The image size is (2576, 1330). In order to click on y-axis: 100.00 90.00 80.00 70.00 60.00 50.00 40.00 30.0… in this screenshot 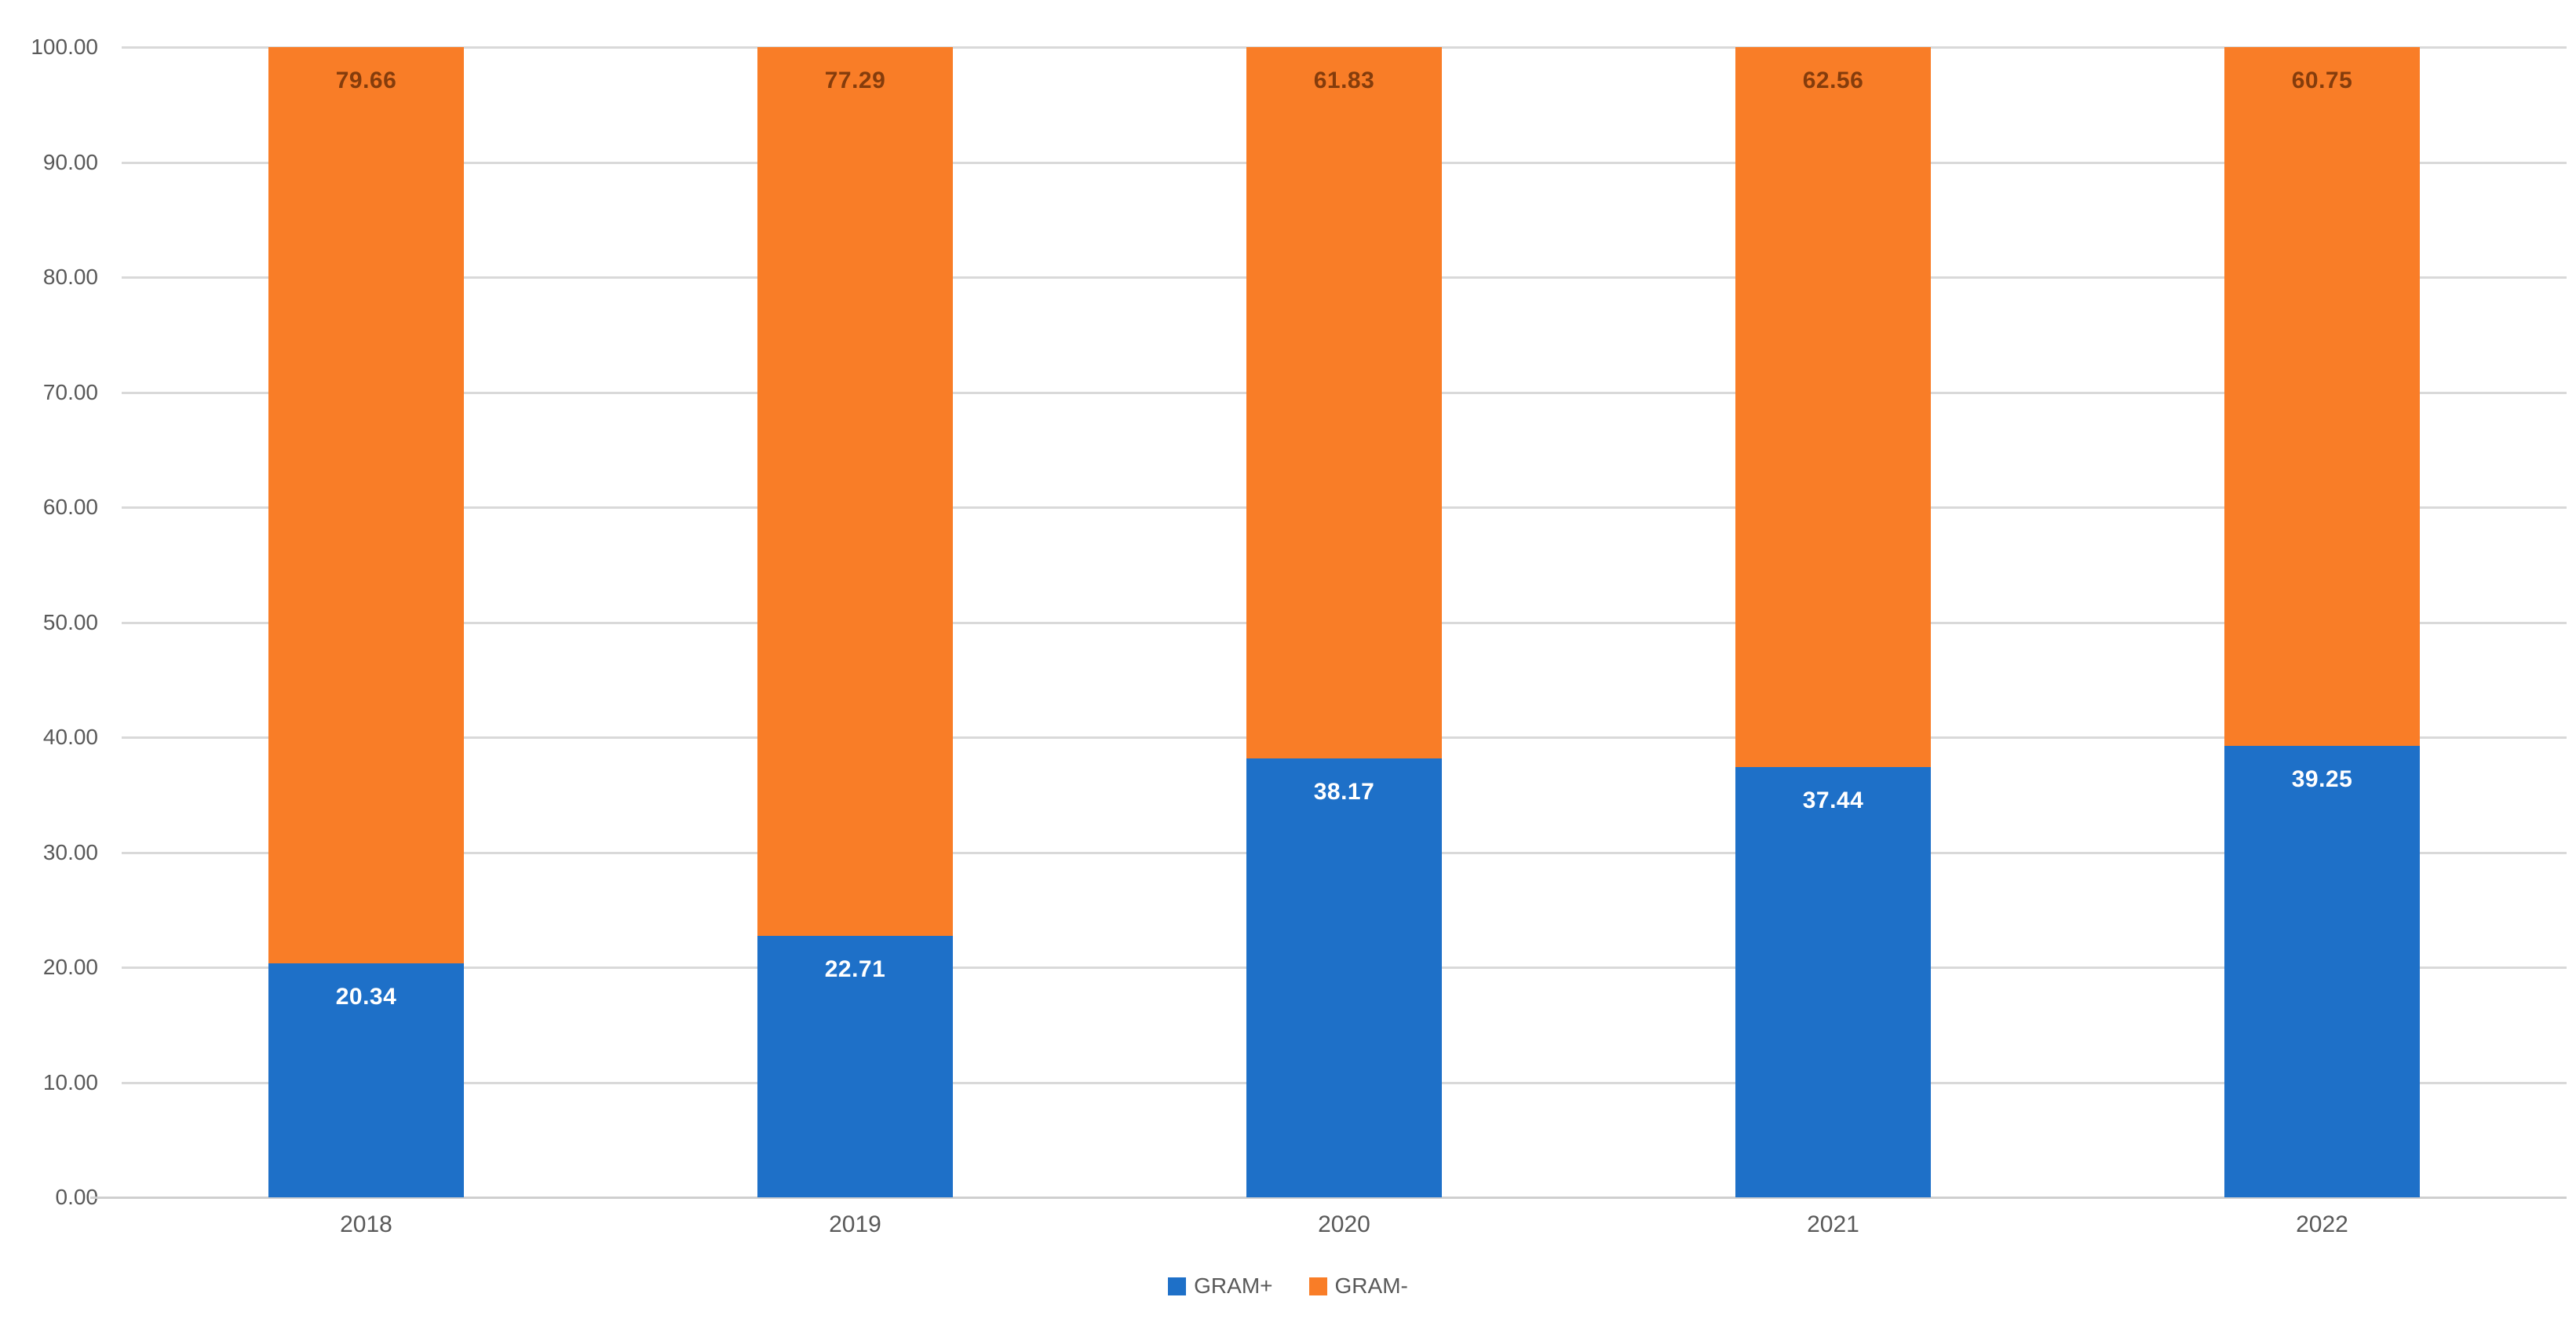, I will do `click(49, 622)`.